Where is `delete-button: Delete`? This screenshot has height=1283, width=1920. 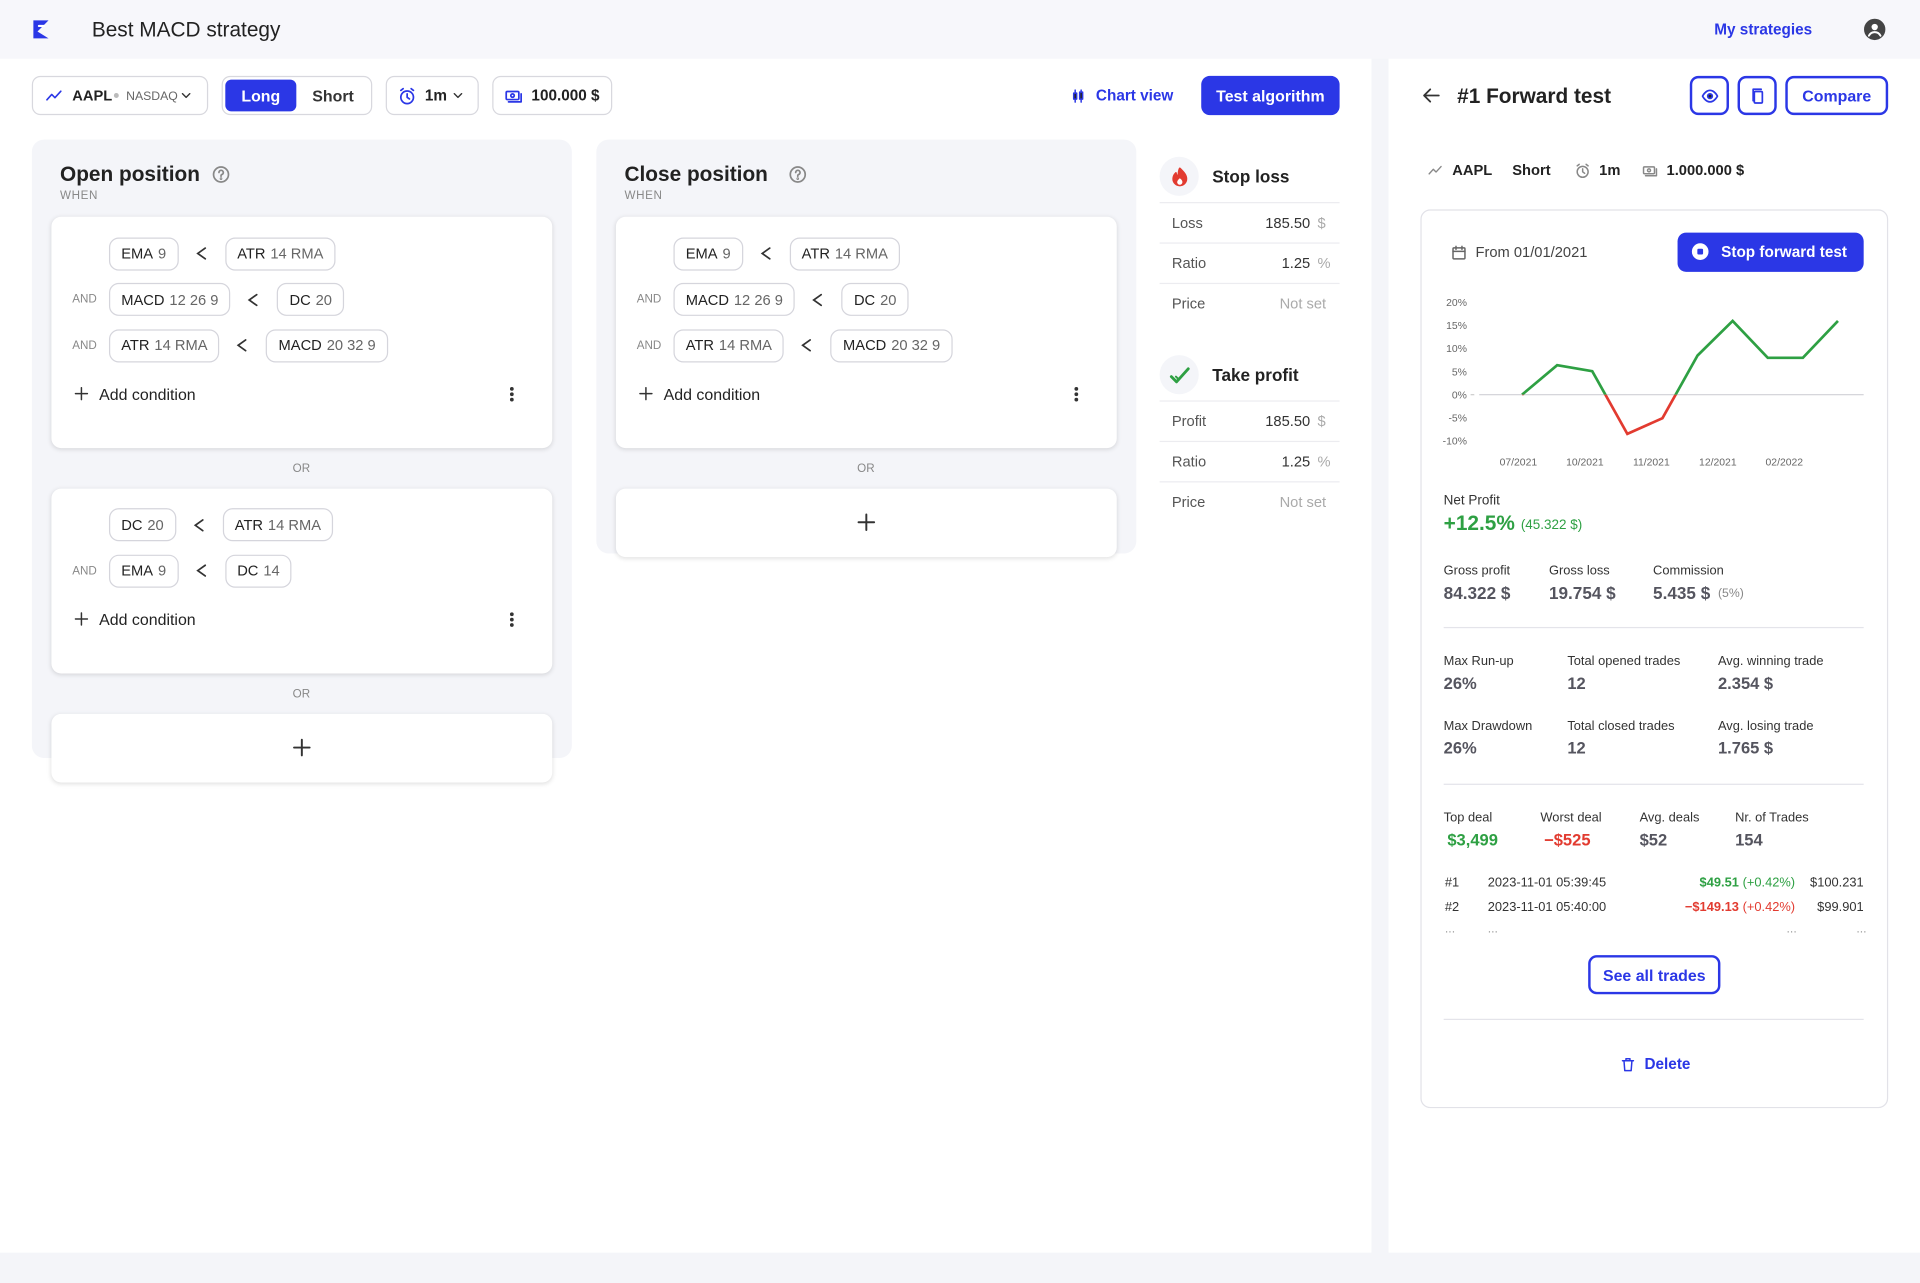 delete-button: Delete is located at coordinates (1667, 1064).